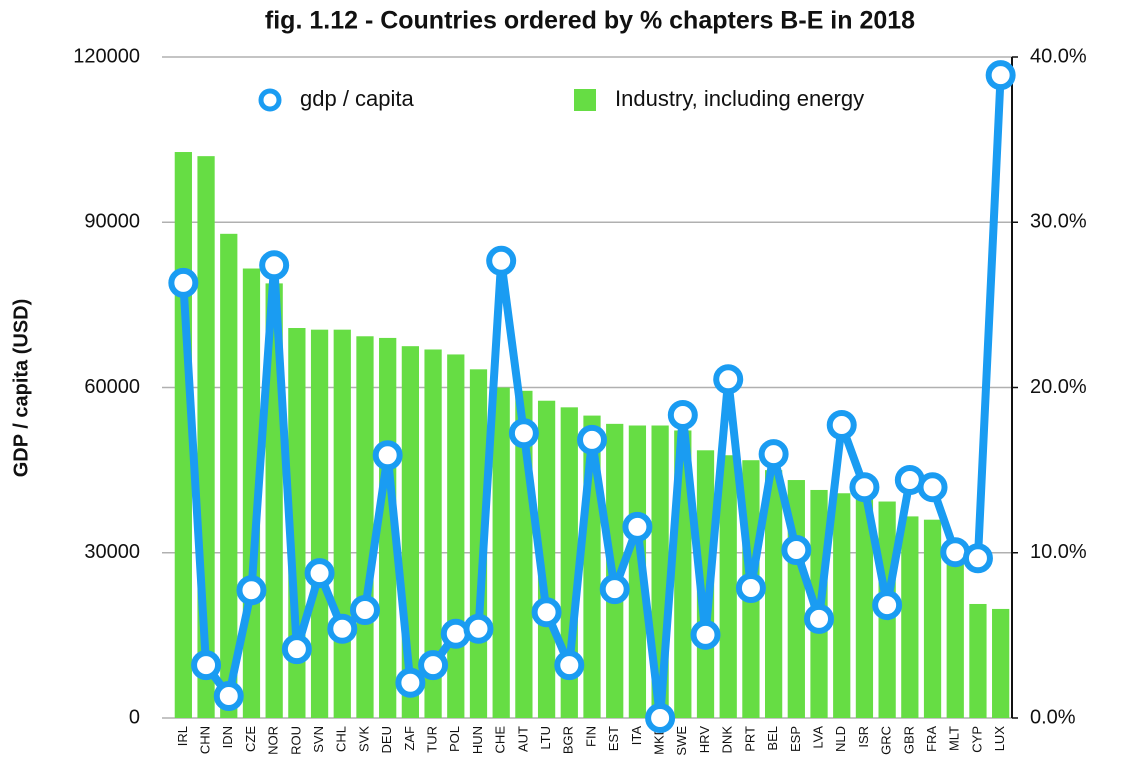  I want to click on x-tick-label: DEU, so click(386, 739).